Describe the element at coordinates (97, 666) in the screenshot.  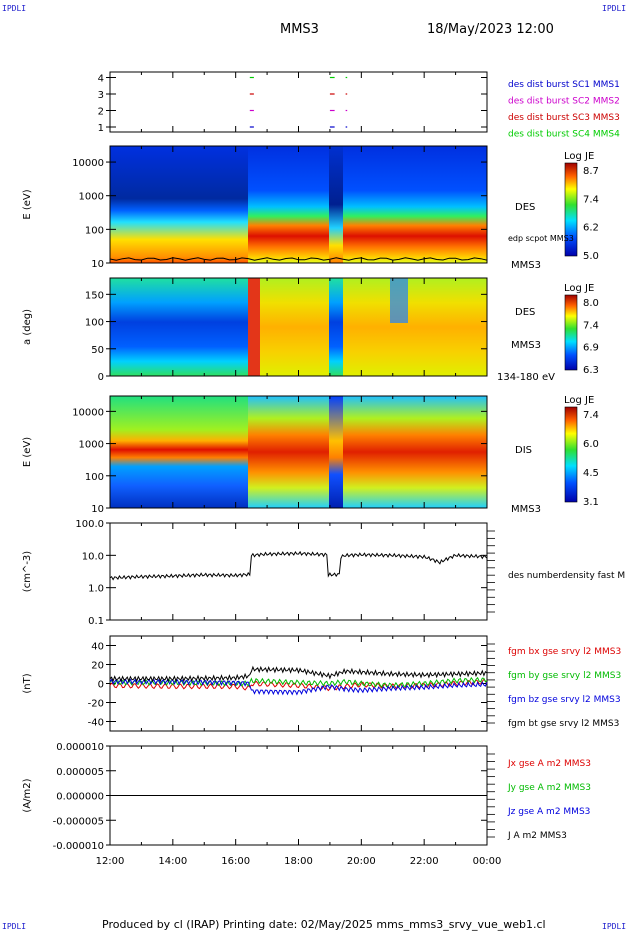
I see `y-tick-label: 20` at that location.